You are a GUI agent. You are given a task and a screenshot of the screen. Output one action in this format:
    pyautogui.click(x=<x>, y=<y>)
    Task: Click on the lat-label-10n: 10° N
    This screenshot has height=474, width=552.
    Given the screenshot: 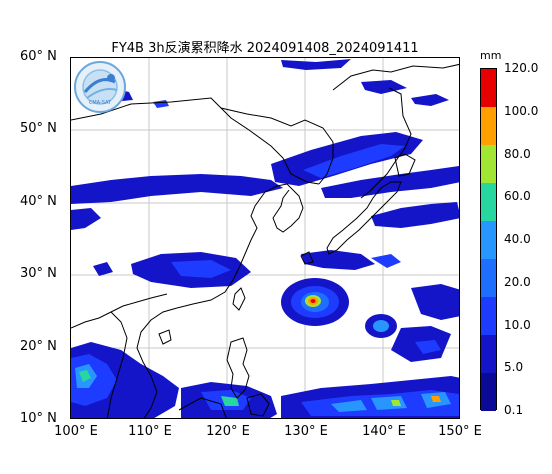 What is the action you would take?
    pyautogui.click(x=38, y=418)
    